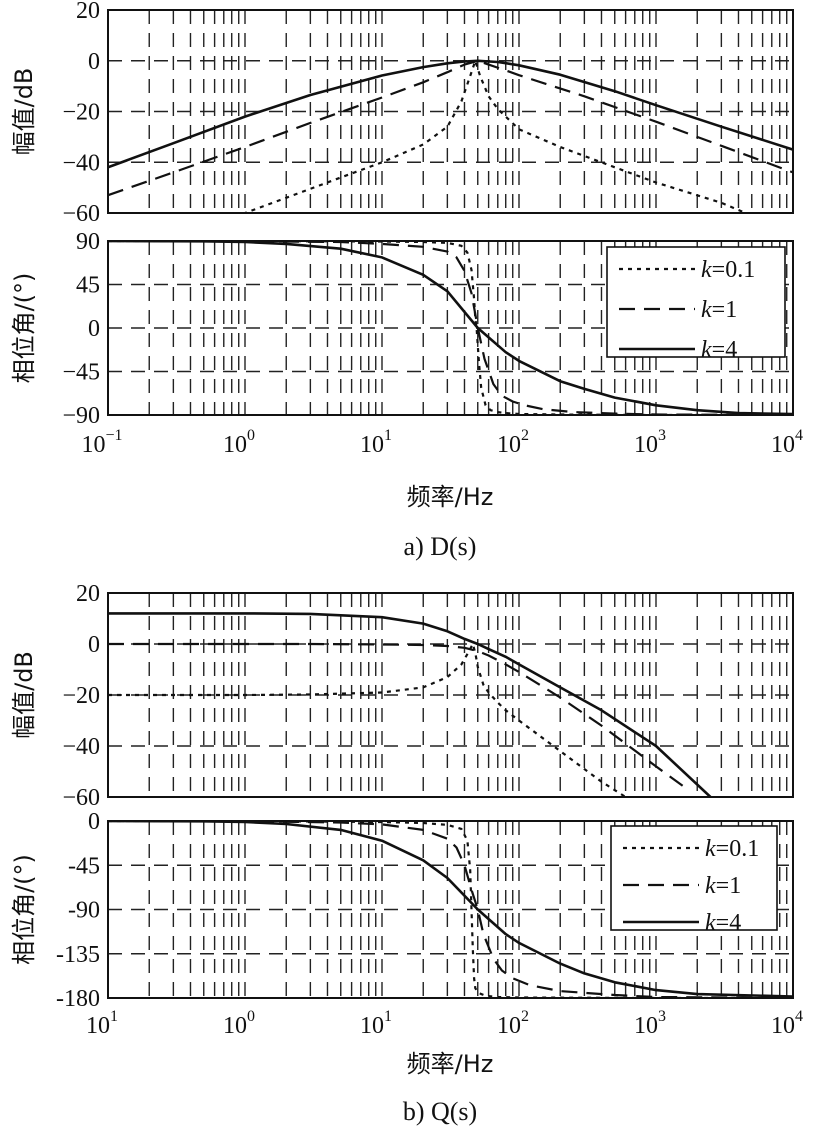 The width and height of the screenshot is (821, 1132). What do you see at coordinates (88, 286) in the screenshot?
I see `y-tick-label: 45` at bounding box center [88, 286].